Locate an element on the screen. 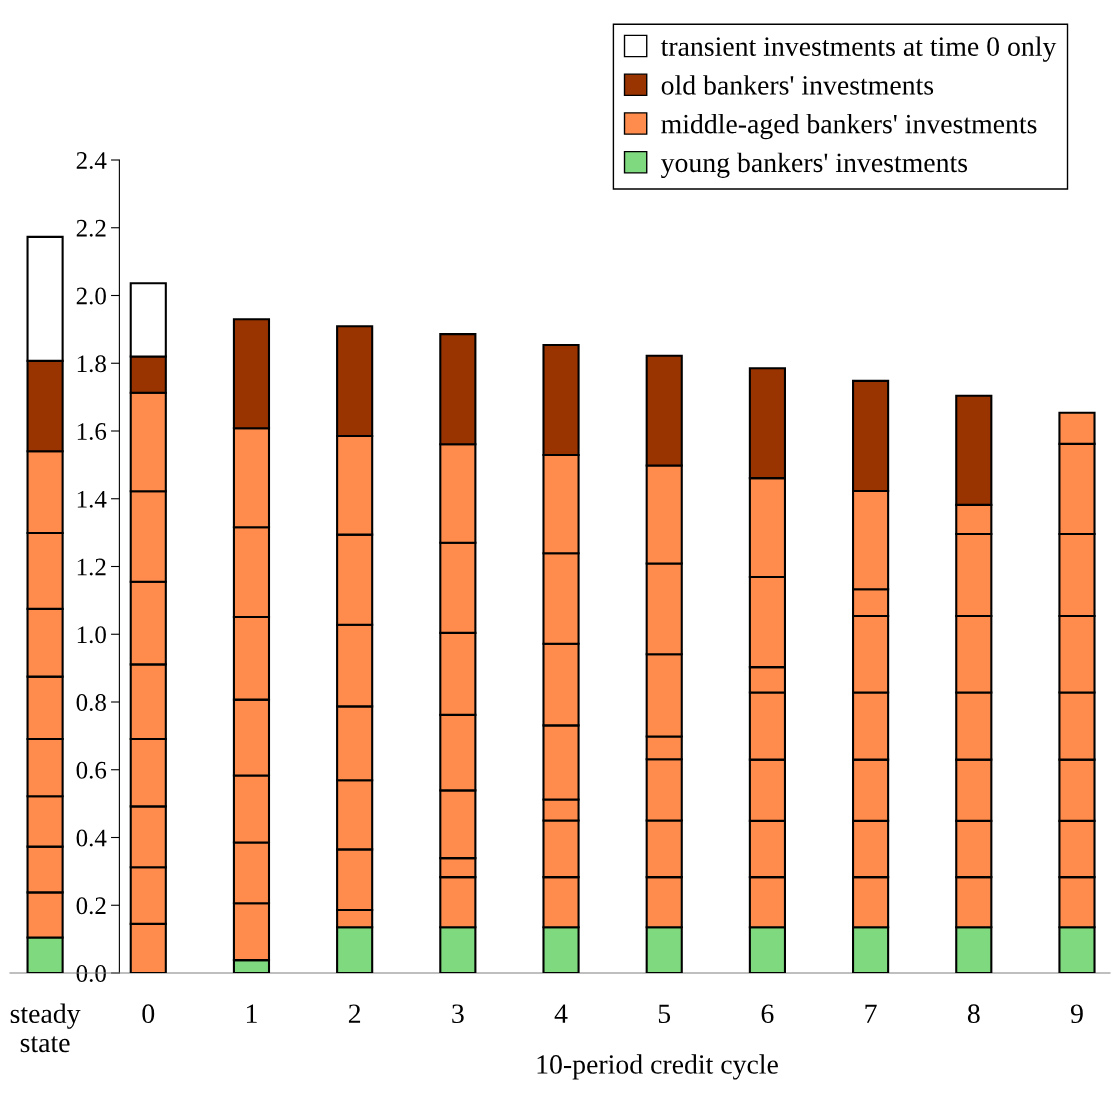 Image resolution: width=1112 pixels, height=1103 pixels. legend-label: middle-aged bankers' investments is located at coordinates (849, 126).